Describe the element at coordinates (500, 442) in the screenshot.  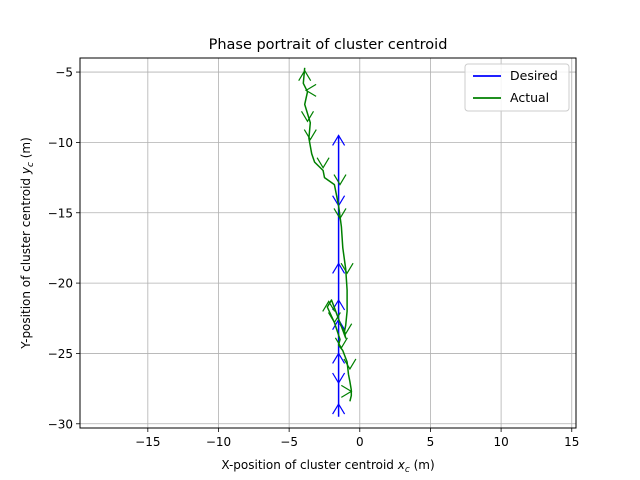
I see `x-tick-label: 10` at that location.